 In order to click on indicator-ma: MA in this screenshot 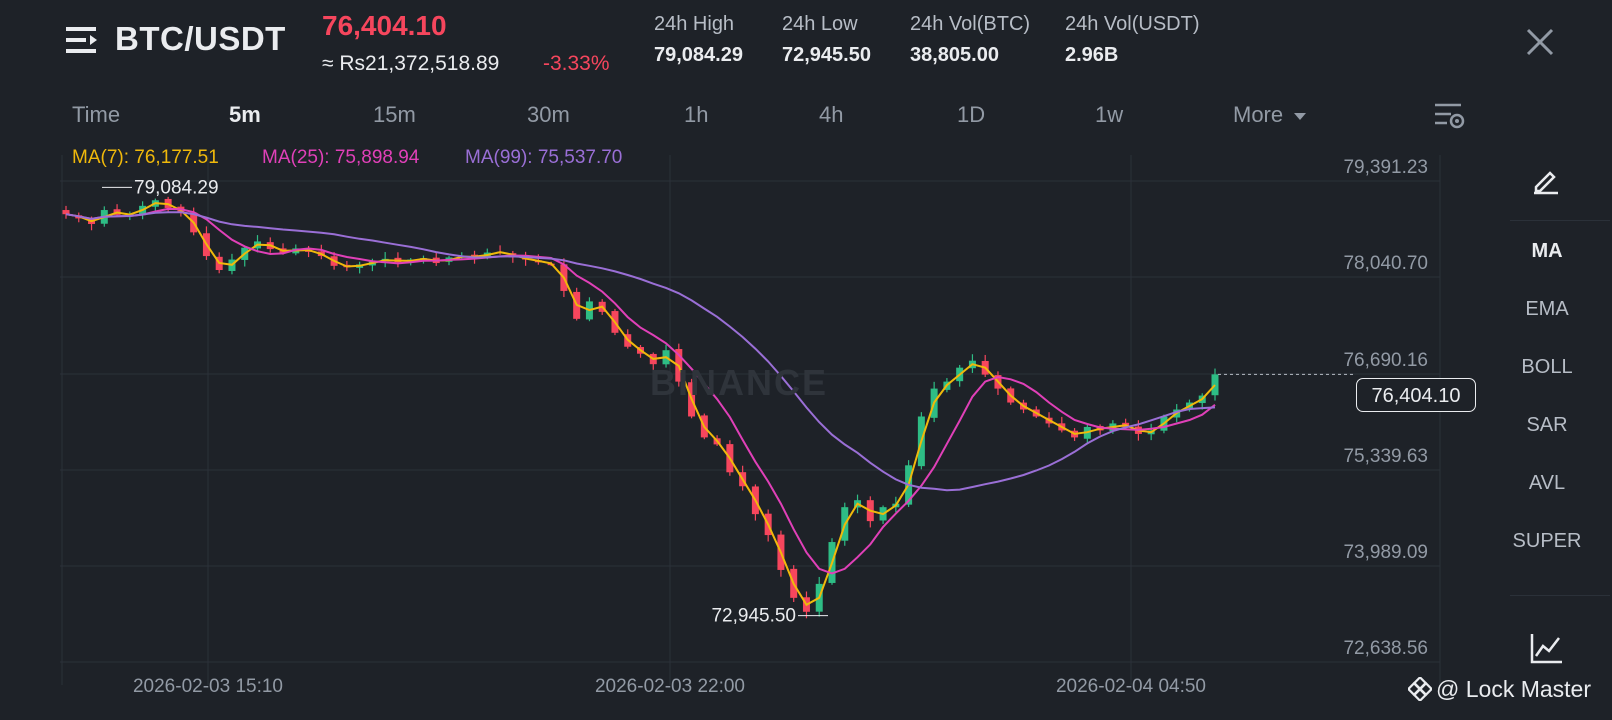, I will do `click(1547, 251)`.